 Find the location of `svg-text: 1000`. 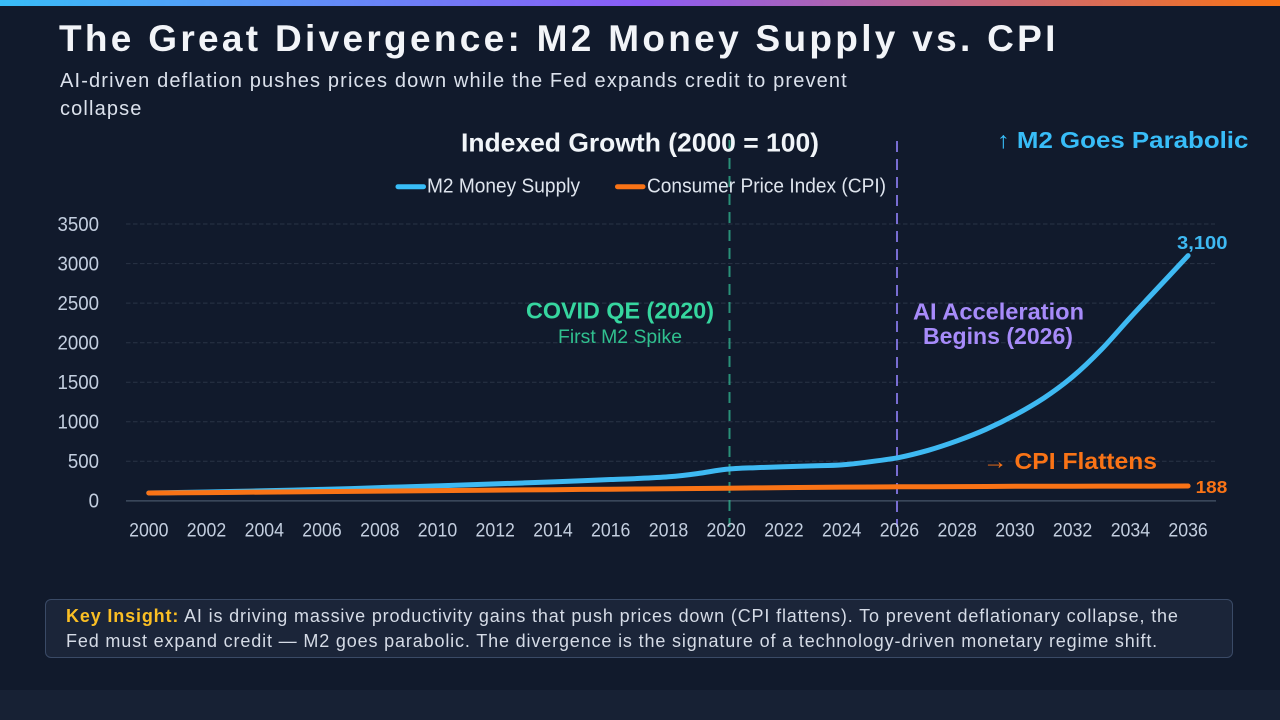

svg-text: 1000 is located at coordinates (79, 423).